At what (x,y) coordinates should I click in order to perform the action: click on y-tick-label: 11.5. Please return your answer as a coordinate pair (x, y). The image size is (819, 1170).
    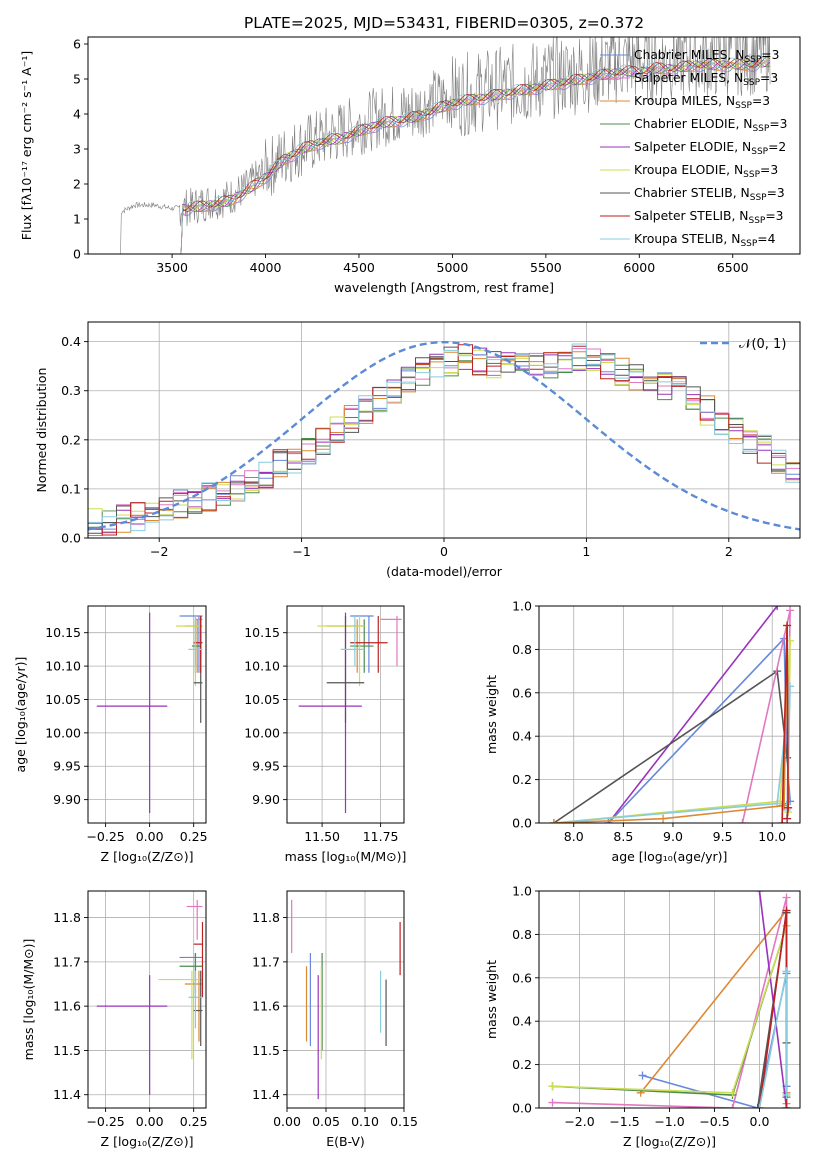
    Looking at the image, I should click on (266, 1050).